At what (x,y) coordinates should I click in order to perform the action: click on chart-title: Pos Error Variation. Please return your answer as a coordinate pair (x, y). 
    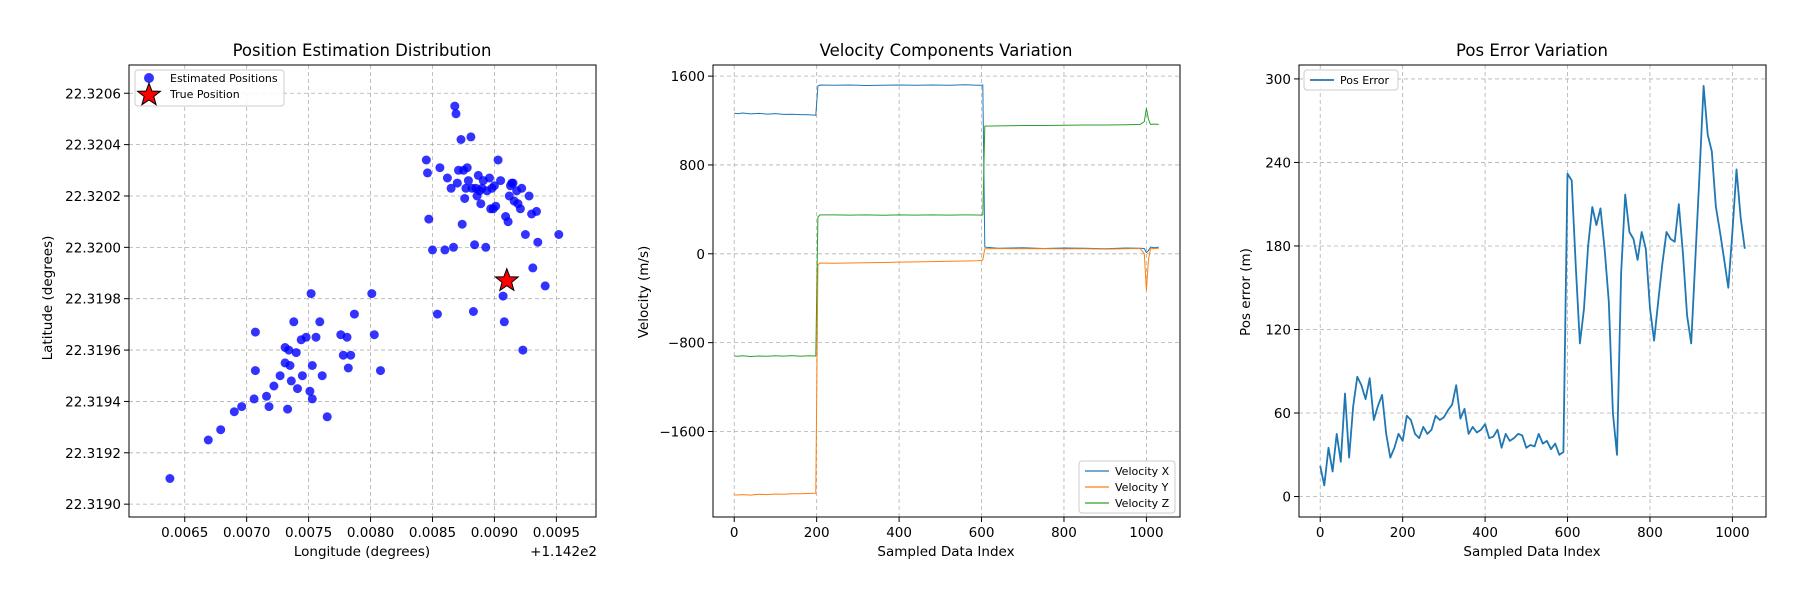
    Looking at the image, I should click on (1532, 50).